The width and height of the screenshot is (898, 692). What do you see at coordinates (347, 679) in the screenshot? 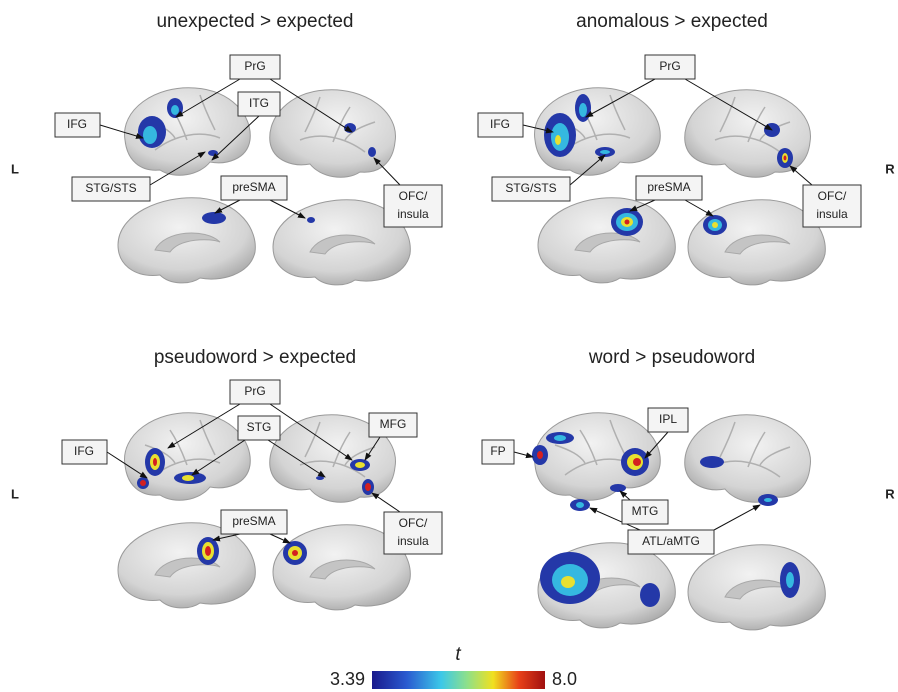
I see `colorbar-min: 3.39` at bounding box center [347, 679].